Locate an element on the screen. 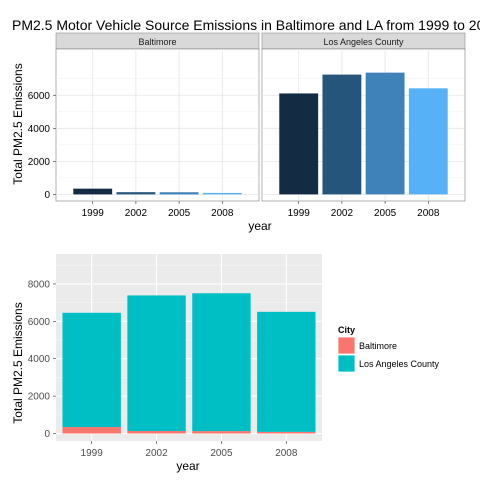 Image resolution: width=480 pixels, height=480 pixels. legend-entry: Baltimore is located at coordinates (378, 346).